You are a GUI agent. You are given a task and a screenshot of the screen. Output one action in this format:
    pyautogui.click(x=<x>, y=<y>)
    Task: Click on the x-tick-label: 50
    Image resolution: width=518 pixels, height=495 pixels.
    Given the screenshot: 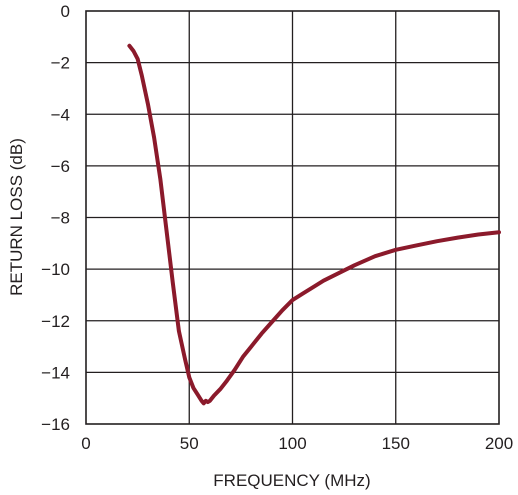 What is the action you would take?
    pyautogui.click(x=189, y=443)
    